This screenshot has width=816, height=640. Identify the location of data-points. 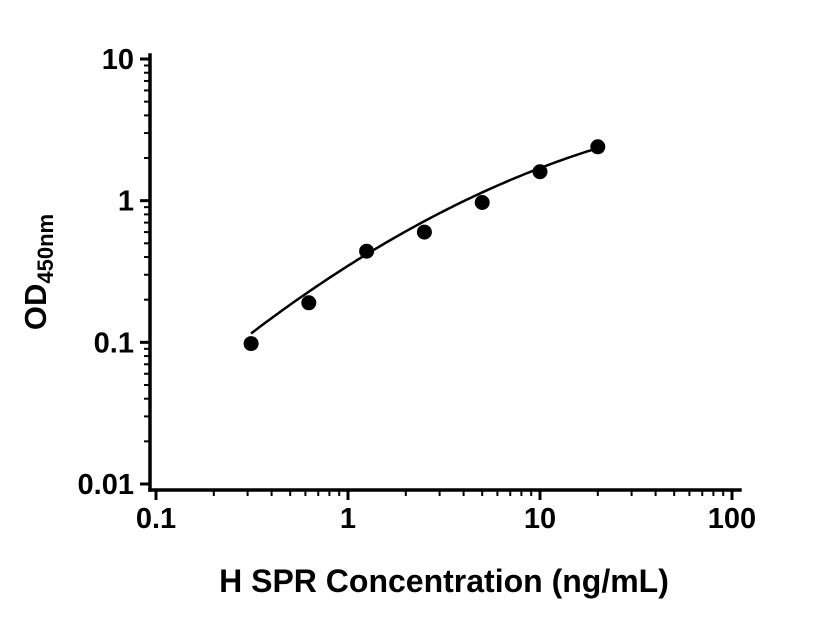
(424, 245).